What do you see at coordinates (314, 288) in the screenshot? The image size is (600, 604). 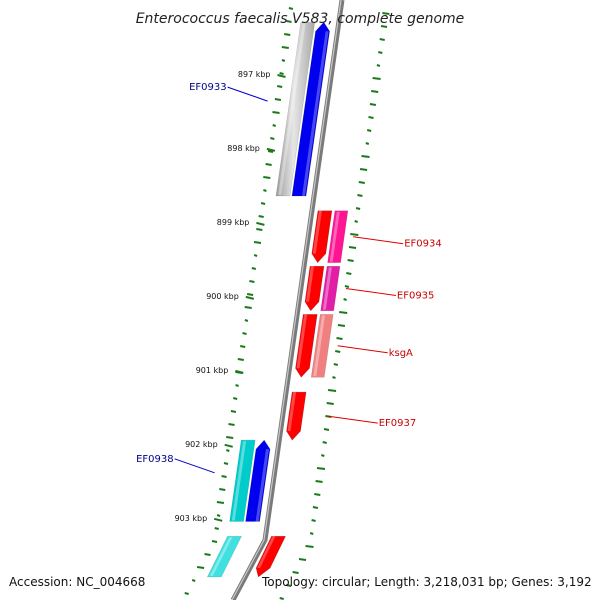 I see `gene-arrow-EF0935` at bounding box center [314, 288].